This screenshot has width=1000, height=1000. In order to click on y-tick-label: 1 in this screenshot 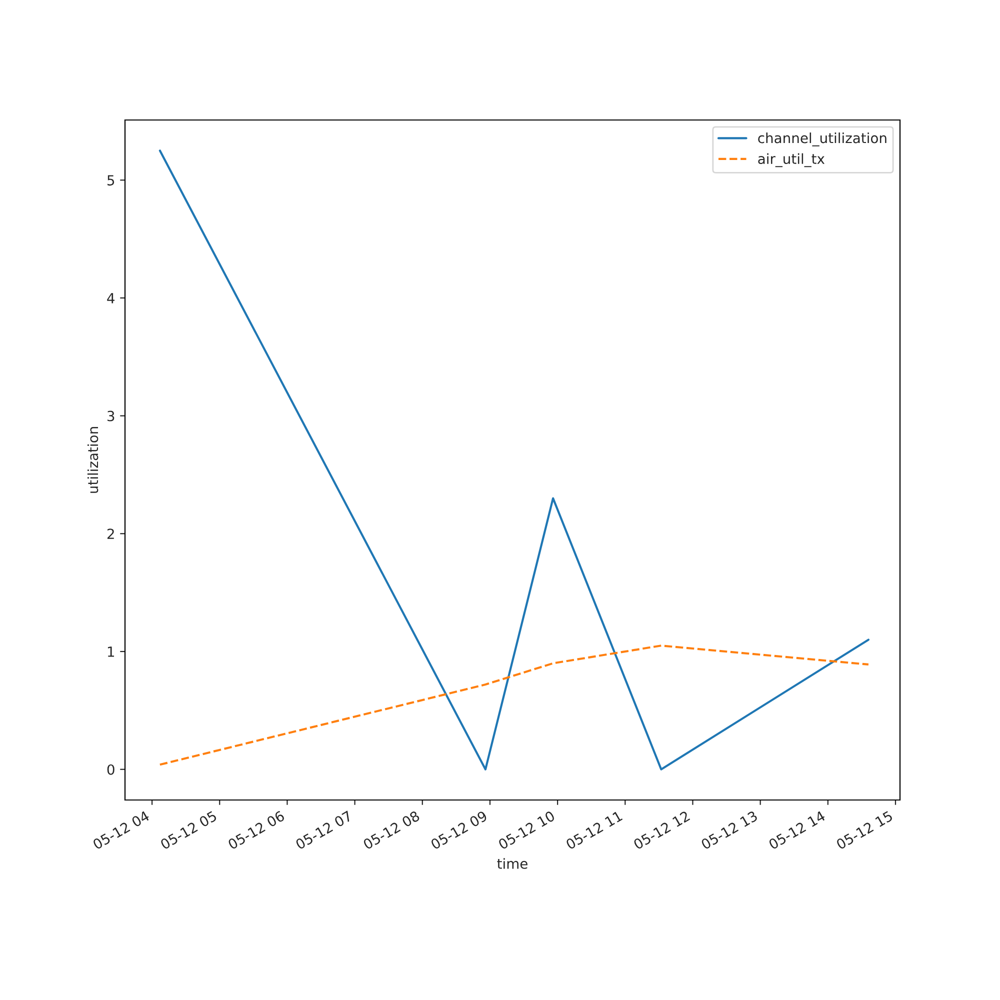, I will do `click(111, 651)`.